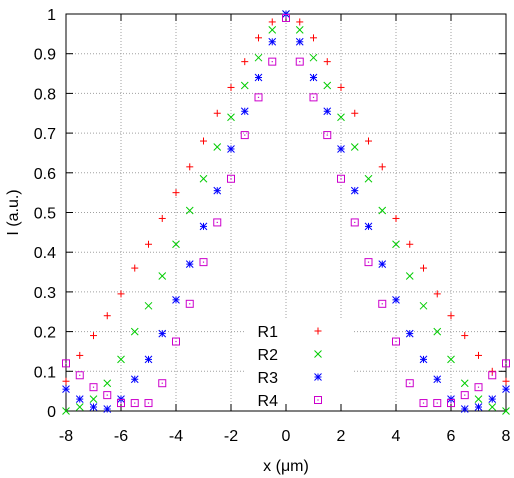 The width and height of the screenshot is (514, 478). I want to click on y-tick-label: 0.6, so click(45, 174).